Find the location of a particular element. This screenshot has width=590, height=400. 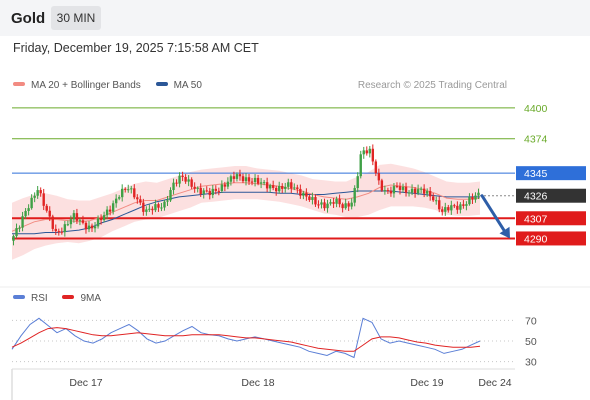

header-bar: Gold 30 MIN is located at coordinates (295, 18).